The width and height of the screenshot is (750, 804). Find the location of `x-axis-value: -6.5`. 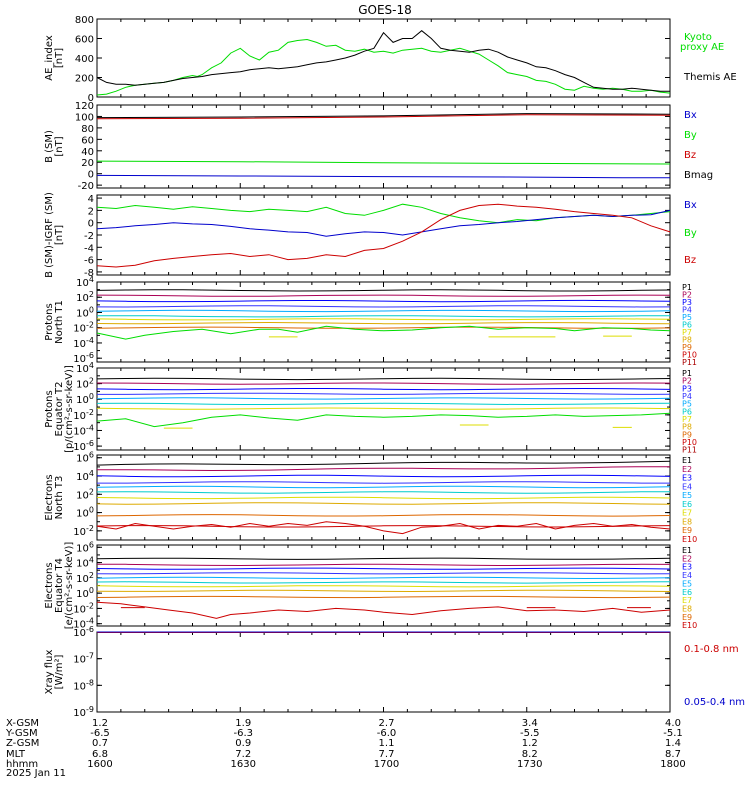

x-axis-value: -6.5 is located at coordinates (100, 733).